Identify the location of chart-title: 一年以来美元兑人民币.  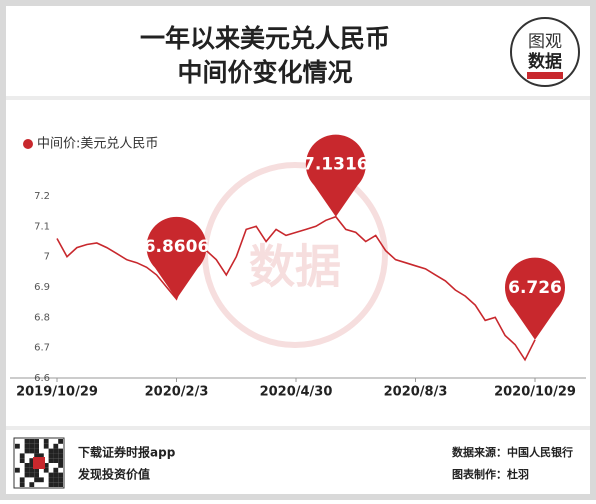
(265, 38).